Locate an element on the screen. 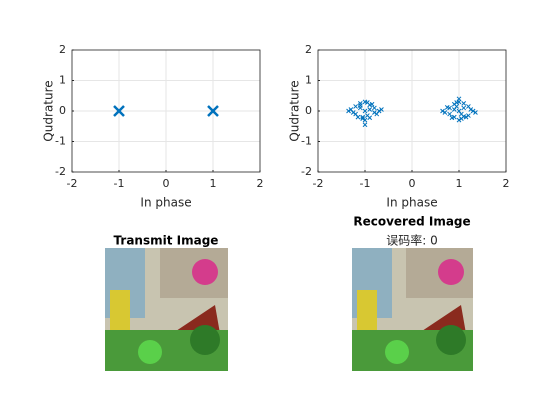 The width and height of the screenshot is (560, 420). image-title: Transmit Image is located at coordinates (166, 241).